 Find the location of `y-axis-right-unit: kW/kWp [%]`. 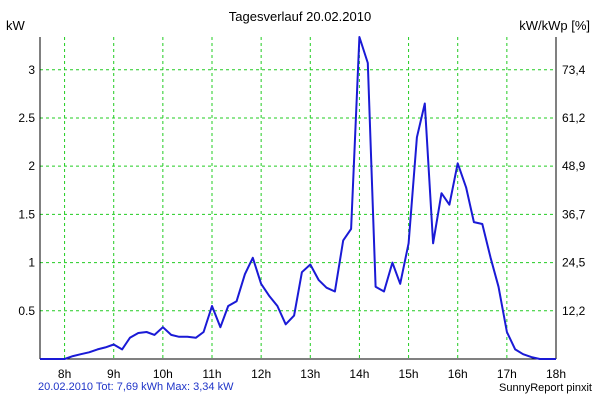

y-axis-right-unit: kW/kWp [%] is located at coordinates (554, 25).